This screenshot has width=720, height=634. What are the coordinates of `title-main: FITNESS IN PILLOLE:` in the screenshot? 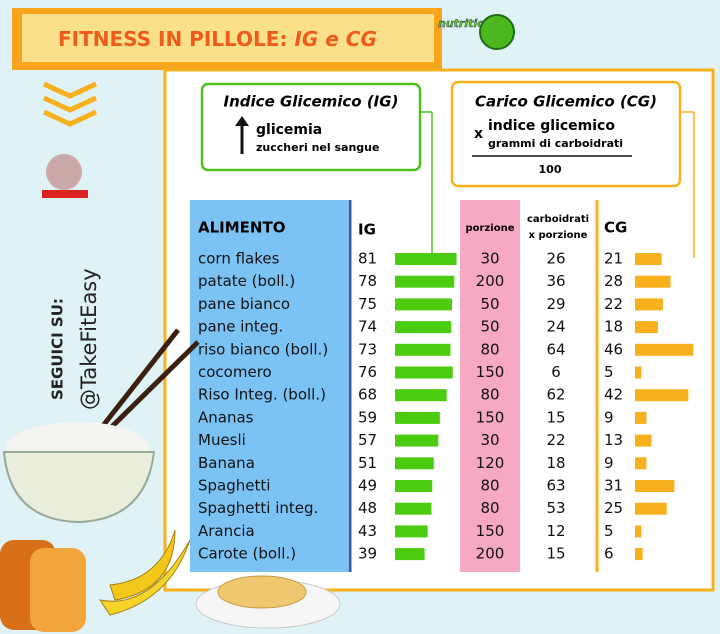 It's located at (172, 39).